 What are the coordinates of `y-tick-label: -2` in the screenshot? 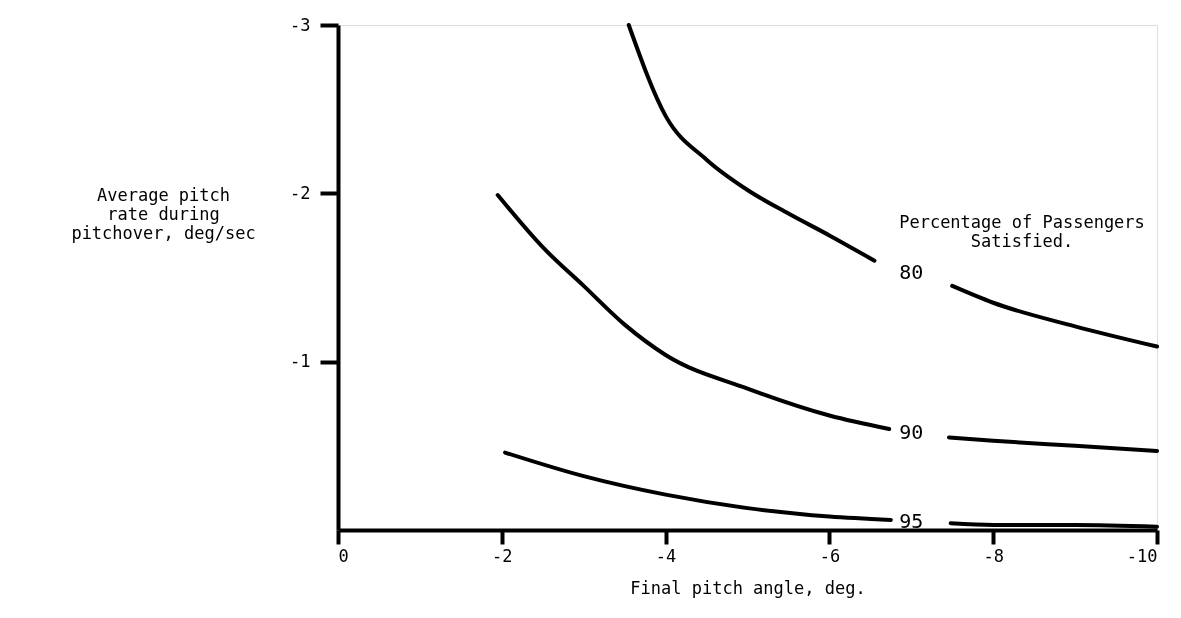 It's located at (300, 192).